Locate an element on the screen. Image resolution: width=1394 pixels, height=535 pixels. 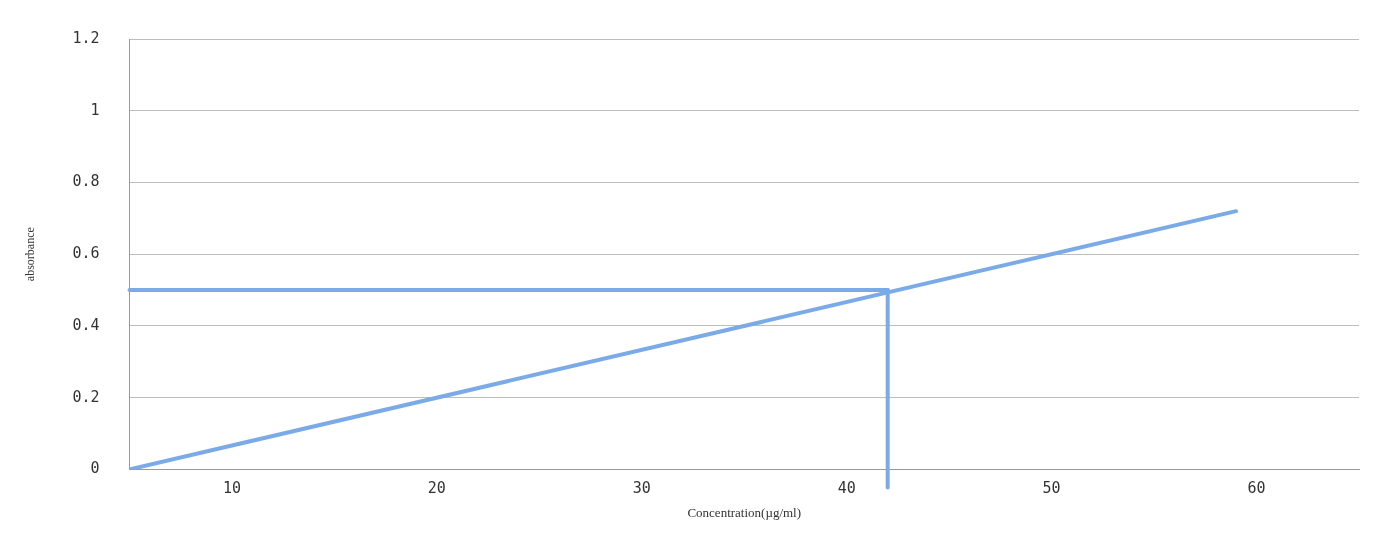
x-tick-label: 60 is located at coordinates (1256, 488).